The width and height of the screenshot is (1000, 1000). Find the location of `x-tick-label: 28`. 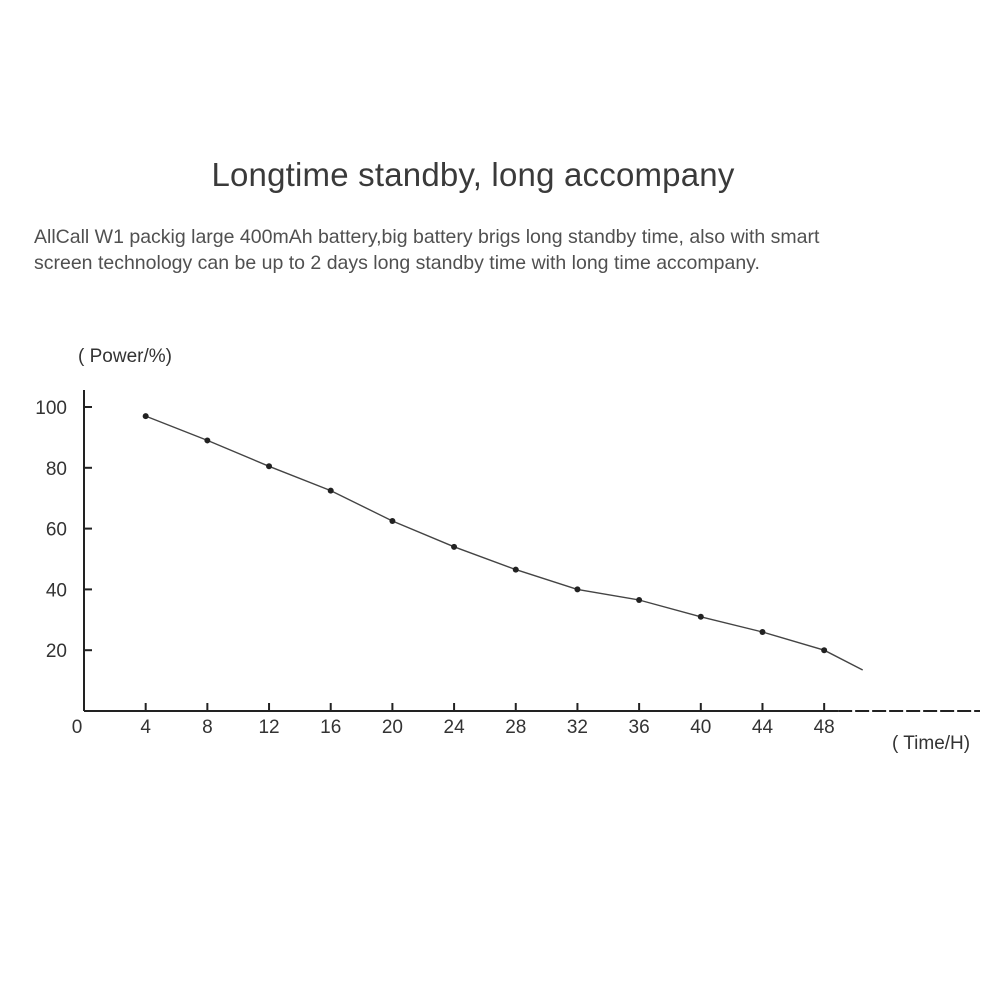

x-tick-label: 28 is located at coordinates (515, 727).